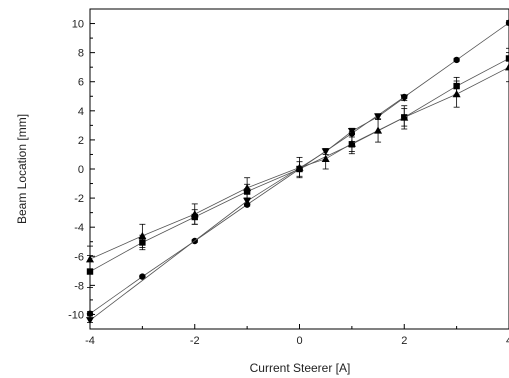 This screenshot has width=509, height=378. What do you see at coordinates (79, 199) in the screenshot?
I see `y-tick-label: -2` at bounding box center [79, 199].